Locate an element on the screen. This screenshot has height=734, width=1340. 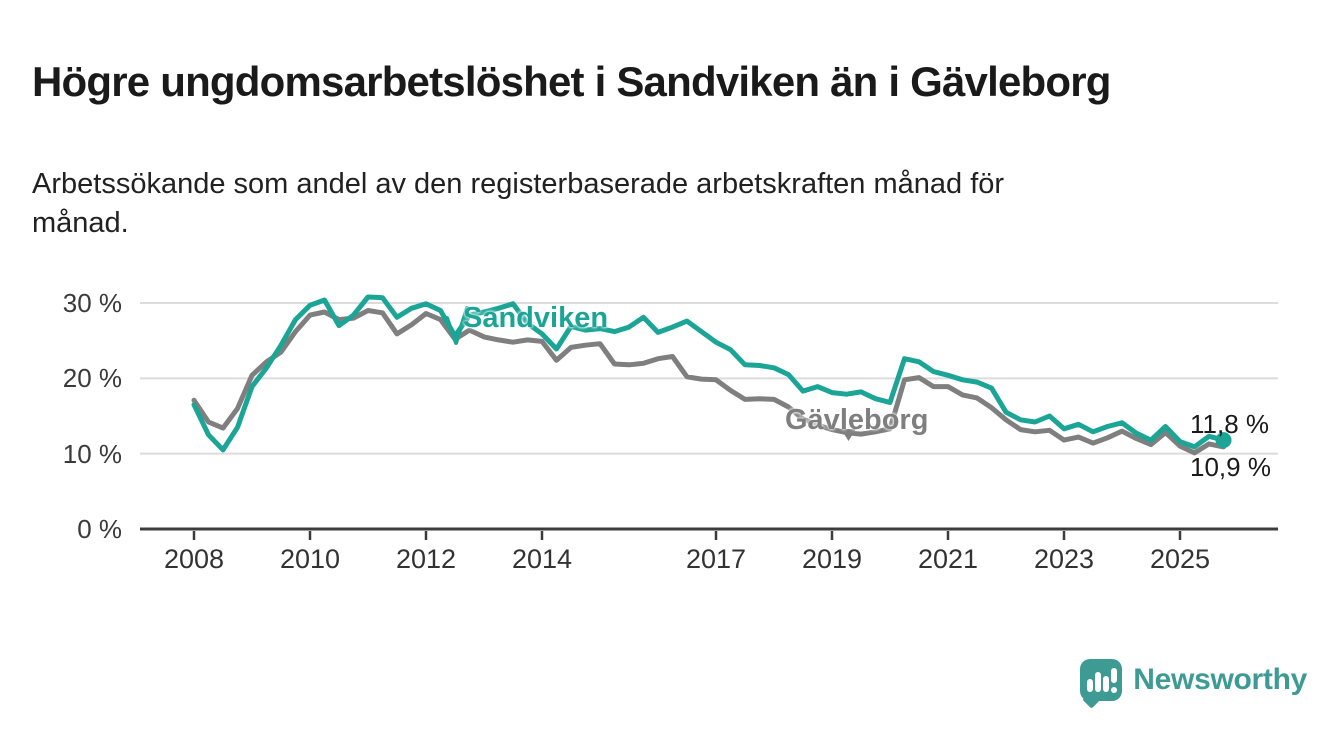
y-axis-label: 30 % is located at coordinates (92, 303).